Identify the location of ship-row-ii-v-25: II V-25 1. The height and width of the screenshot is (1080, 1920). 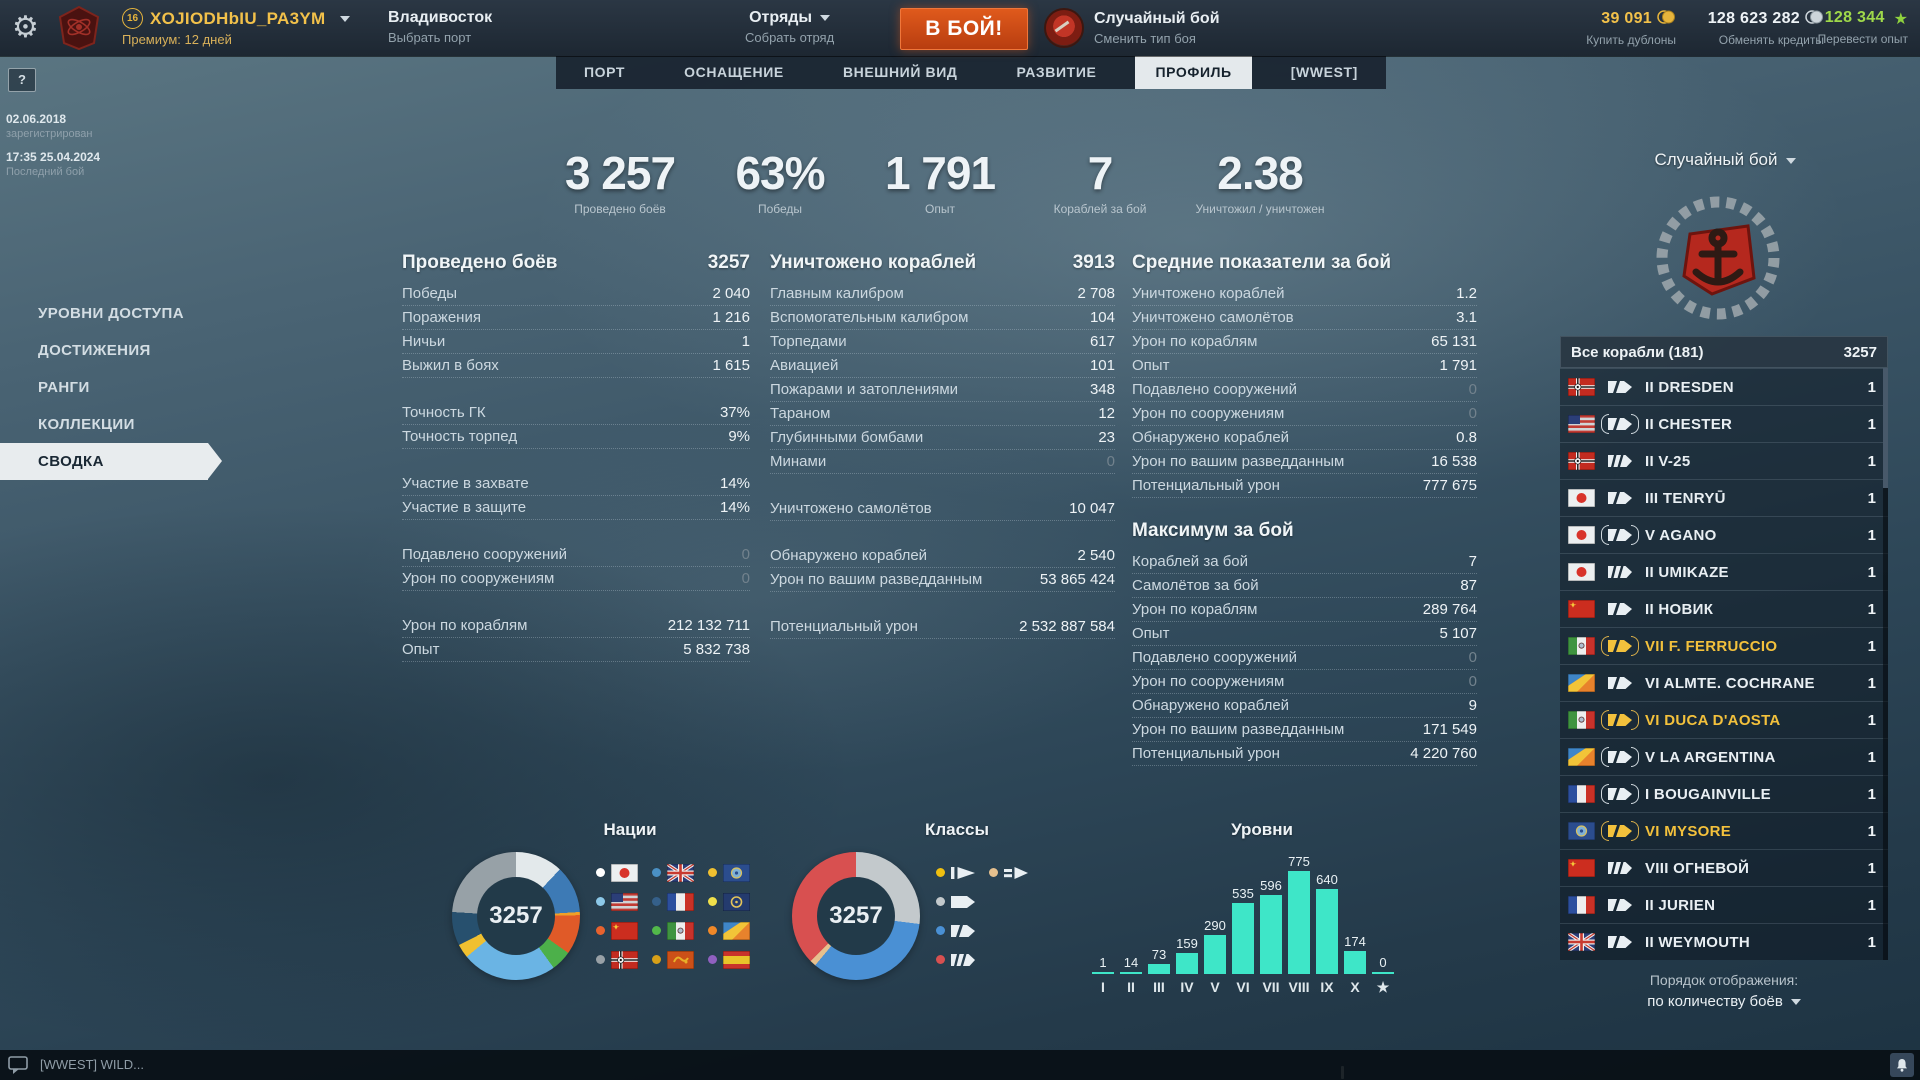
(1724, 460).